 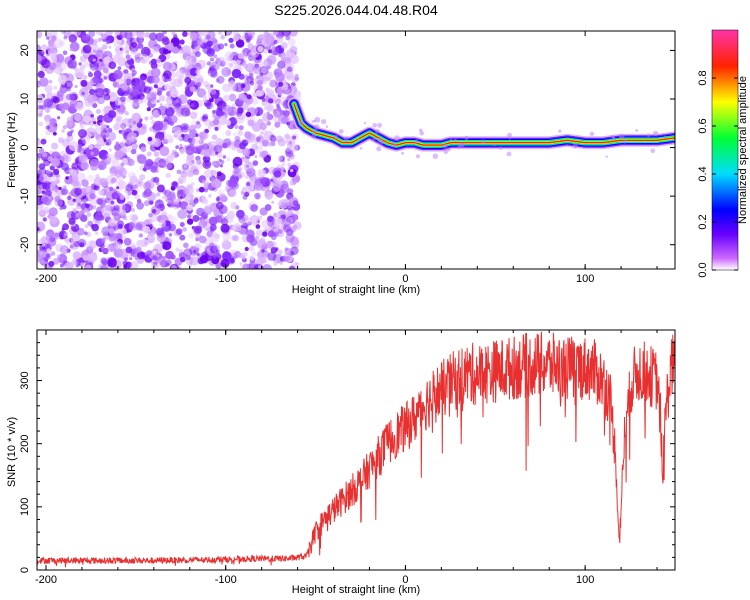 I want to click on spectrogram-xtick-label: -200, so click(x=46, y=279).